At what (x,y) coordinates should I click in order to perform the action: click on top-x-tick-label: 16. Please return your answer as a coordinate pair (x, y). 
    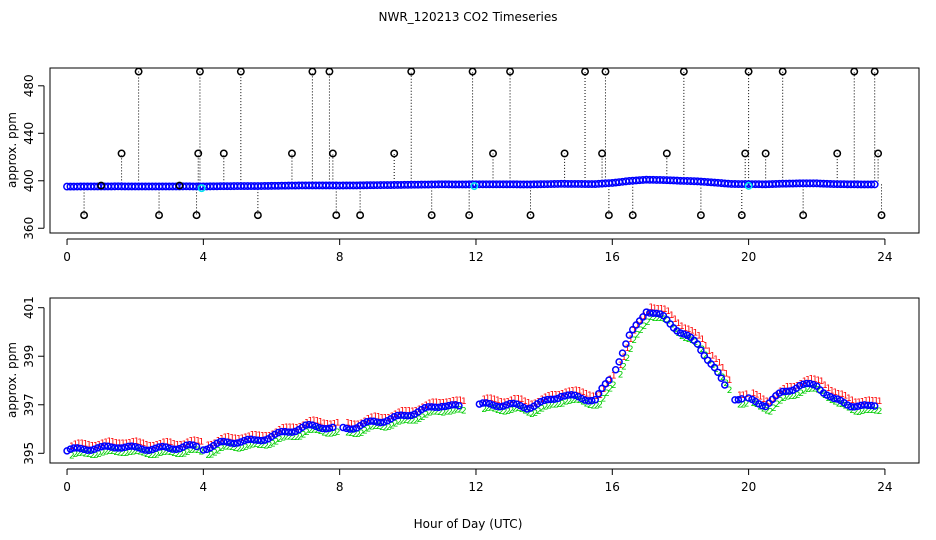
    Looking at the image, I should click on (612, 257).